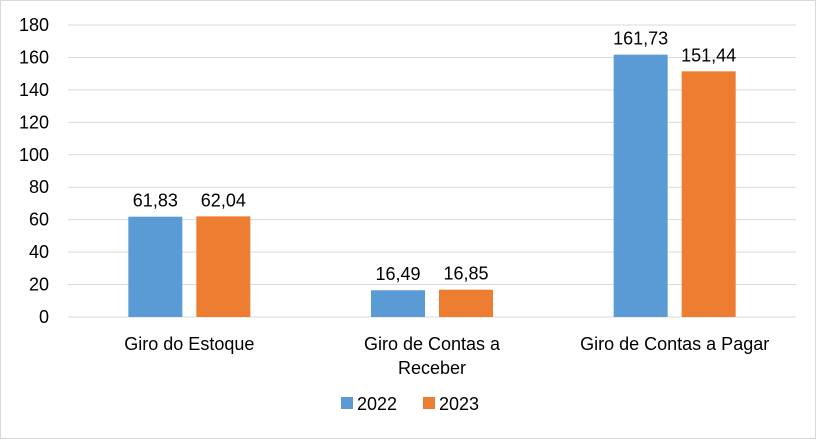 Image resolution: width=816 pixels, height=443 pixels. What do you see at coordinates (34, 57) in the screenshot?
I see `y-tick-label: 160` at bounding box center [34, 57].